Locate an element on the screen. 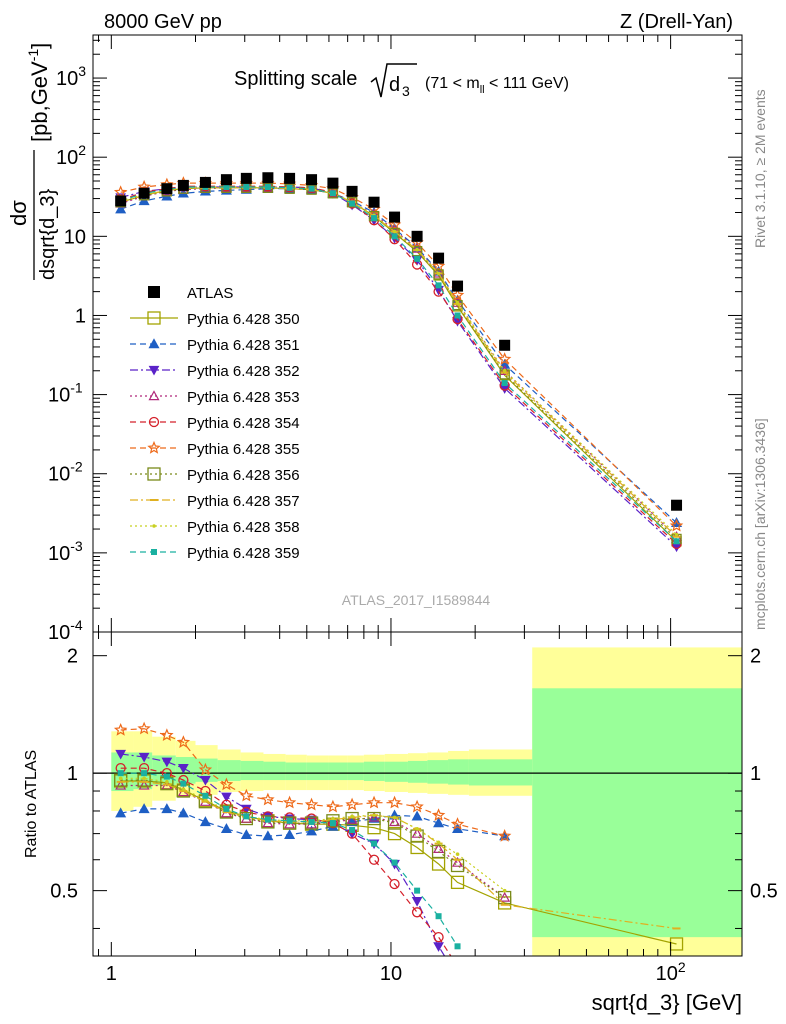 The image size is (786, 1024). y-tick-label: 10² is located at coordinates (71, 155).